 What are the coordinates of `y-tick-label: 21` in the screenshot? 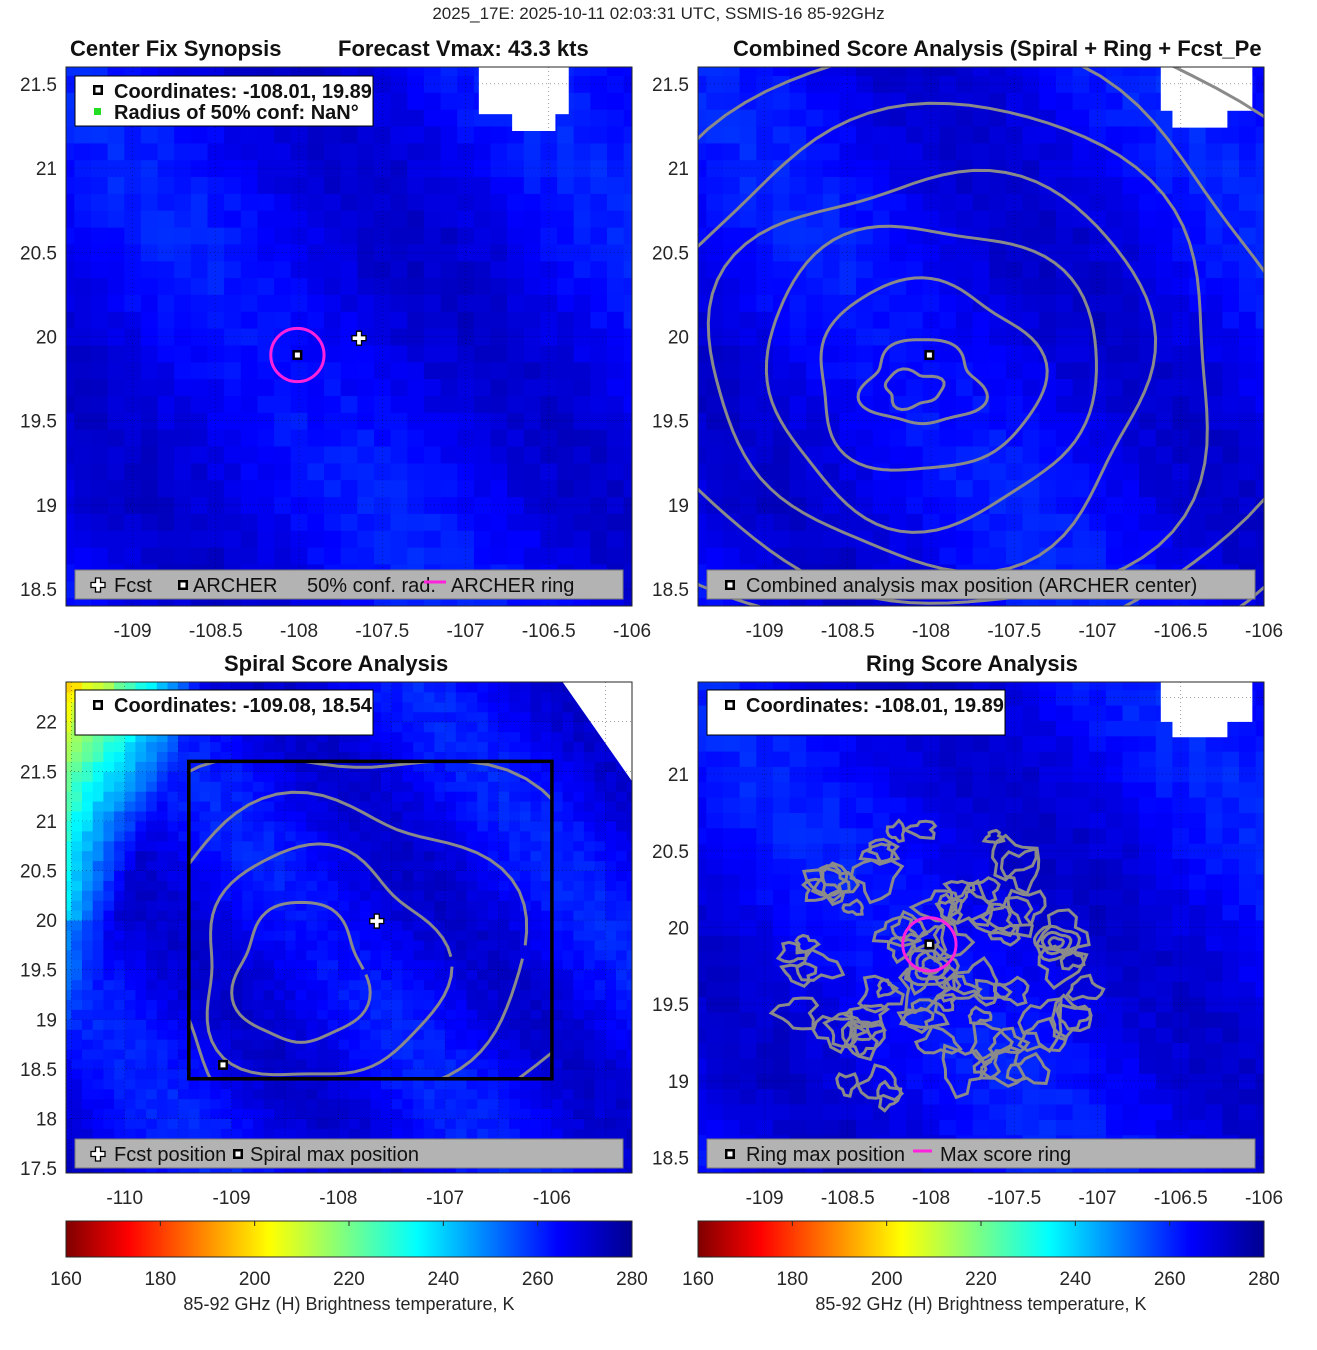 It's located at (678, 169).